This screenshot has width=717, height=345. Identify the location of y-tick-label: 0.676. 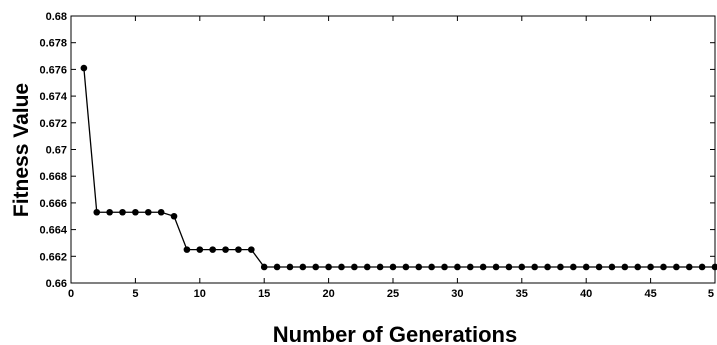
(53, 70).